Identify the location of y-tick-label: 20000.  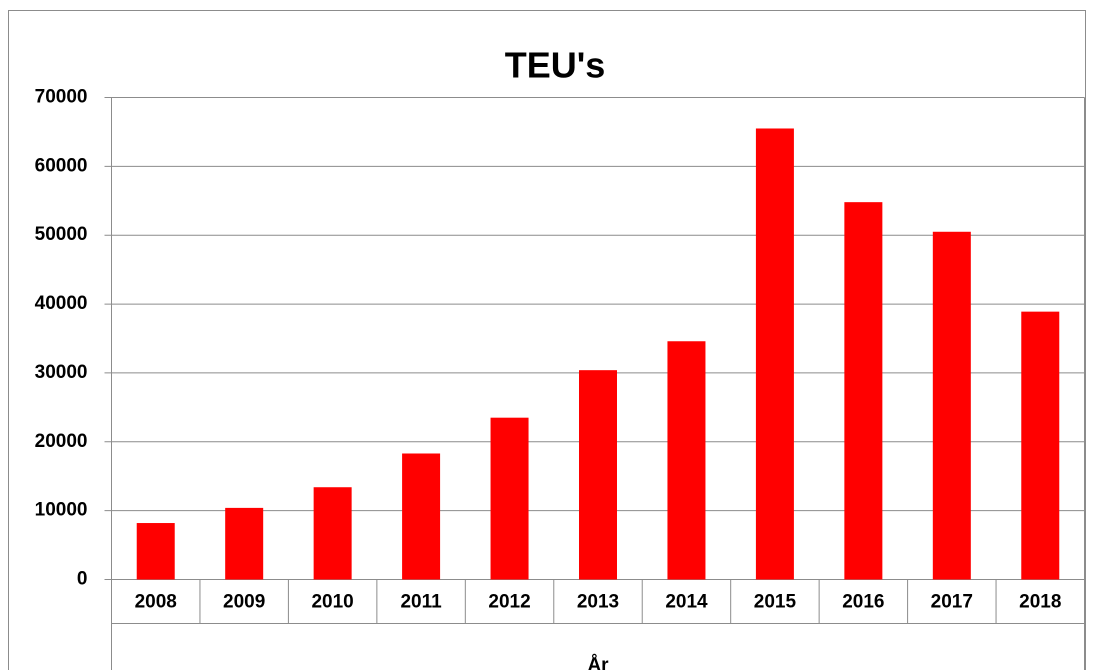
(61, 441).